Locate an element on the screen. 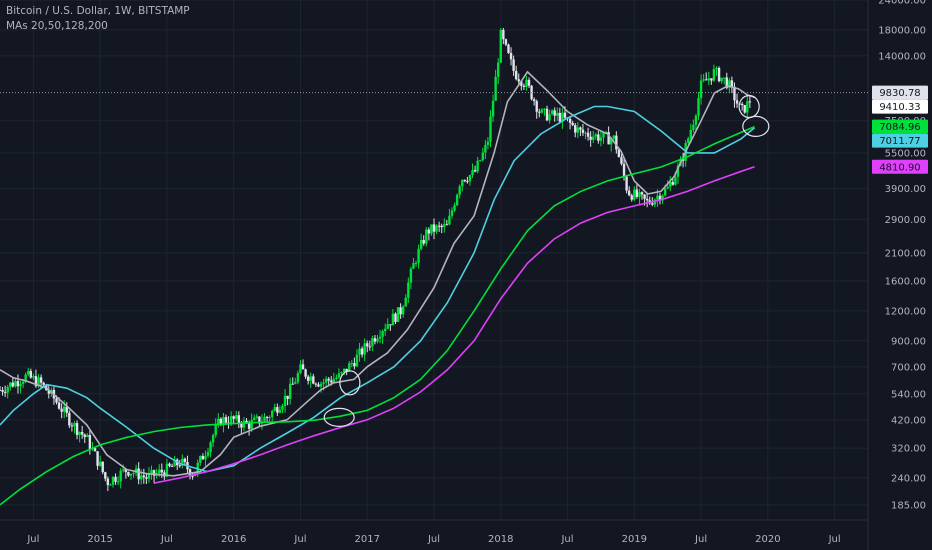  y-tick-label: 1600.00 is located at coordinates (905, 282).